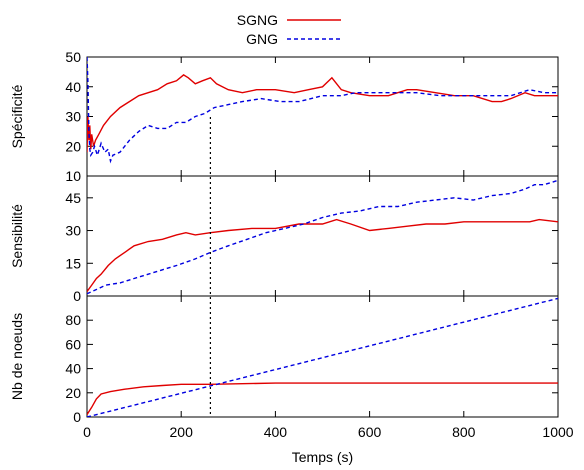 This screenshot has width=584, height=470. Describe the element at coordinates (87, 432) in the screenshot. I see `x-tick-label: 0` at that location.